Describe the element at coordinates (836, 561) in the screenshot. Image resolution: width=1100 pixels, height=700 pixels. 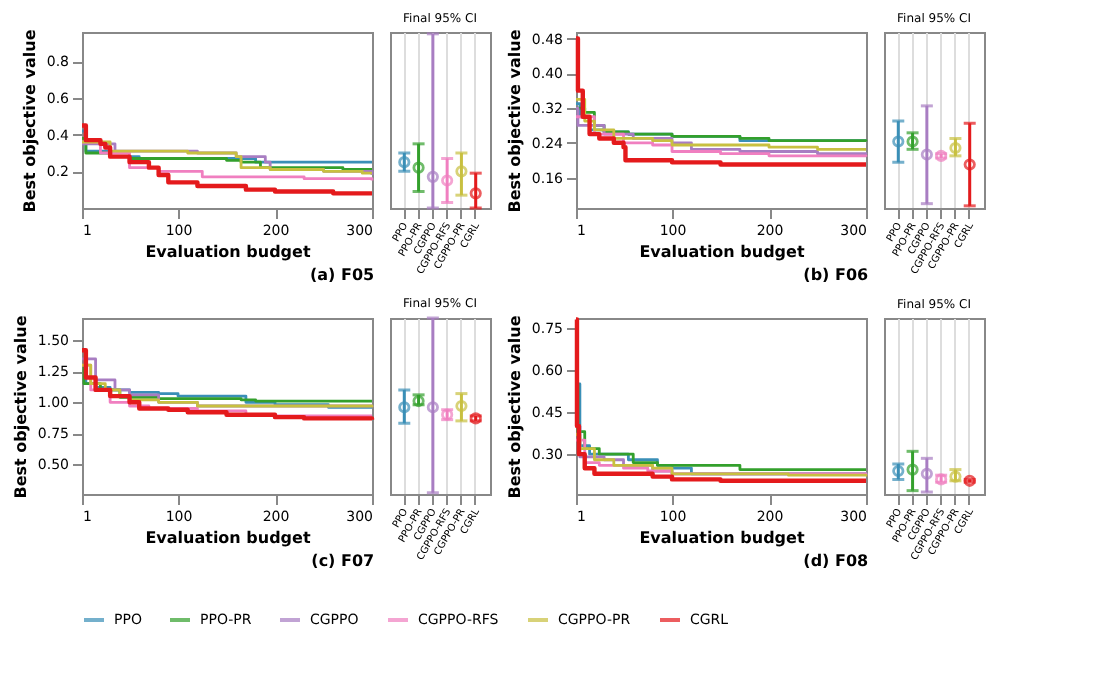
I see `text: (d) F08` at that location.